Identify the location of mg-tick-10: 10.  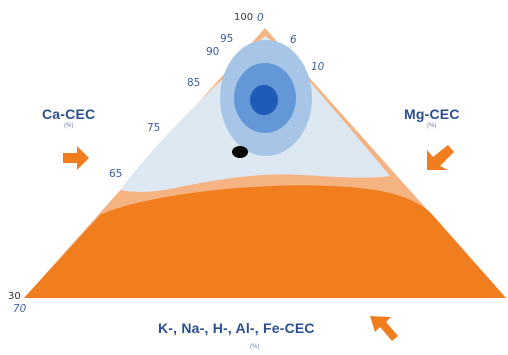
(318, 67).